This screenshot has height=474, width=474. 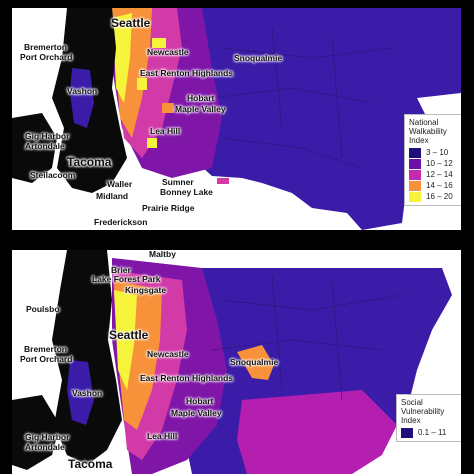 I want to click on snoqualmie-patch, so click(x=255, y=362).